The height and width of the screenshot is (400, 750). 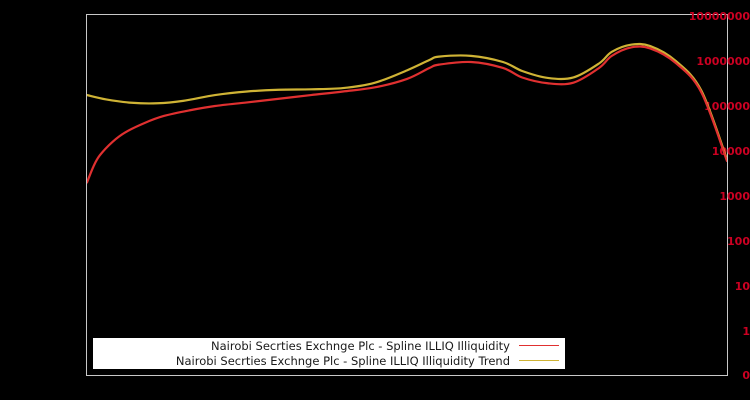 I want to click on y-tick-label: 10000, so click(x=730, y=151).